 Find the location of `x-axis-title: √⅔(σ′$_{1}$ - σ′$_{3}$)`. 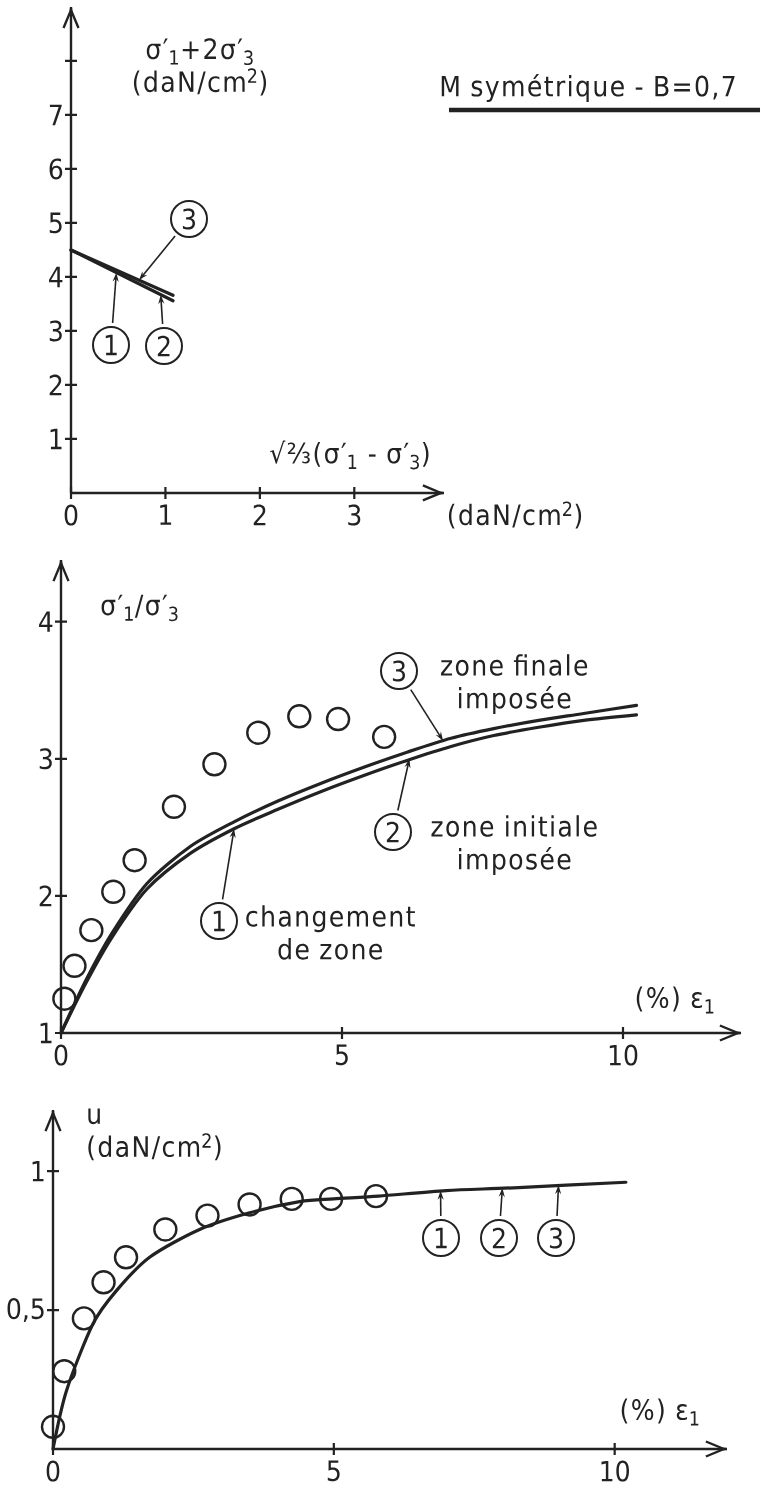

x-axis-title: √⅔(σ′$_{1}$ - σ′$_{3}$) is located at coordinates (349, 455).